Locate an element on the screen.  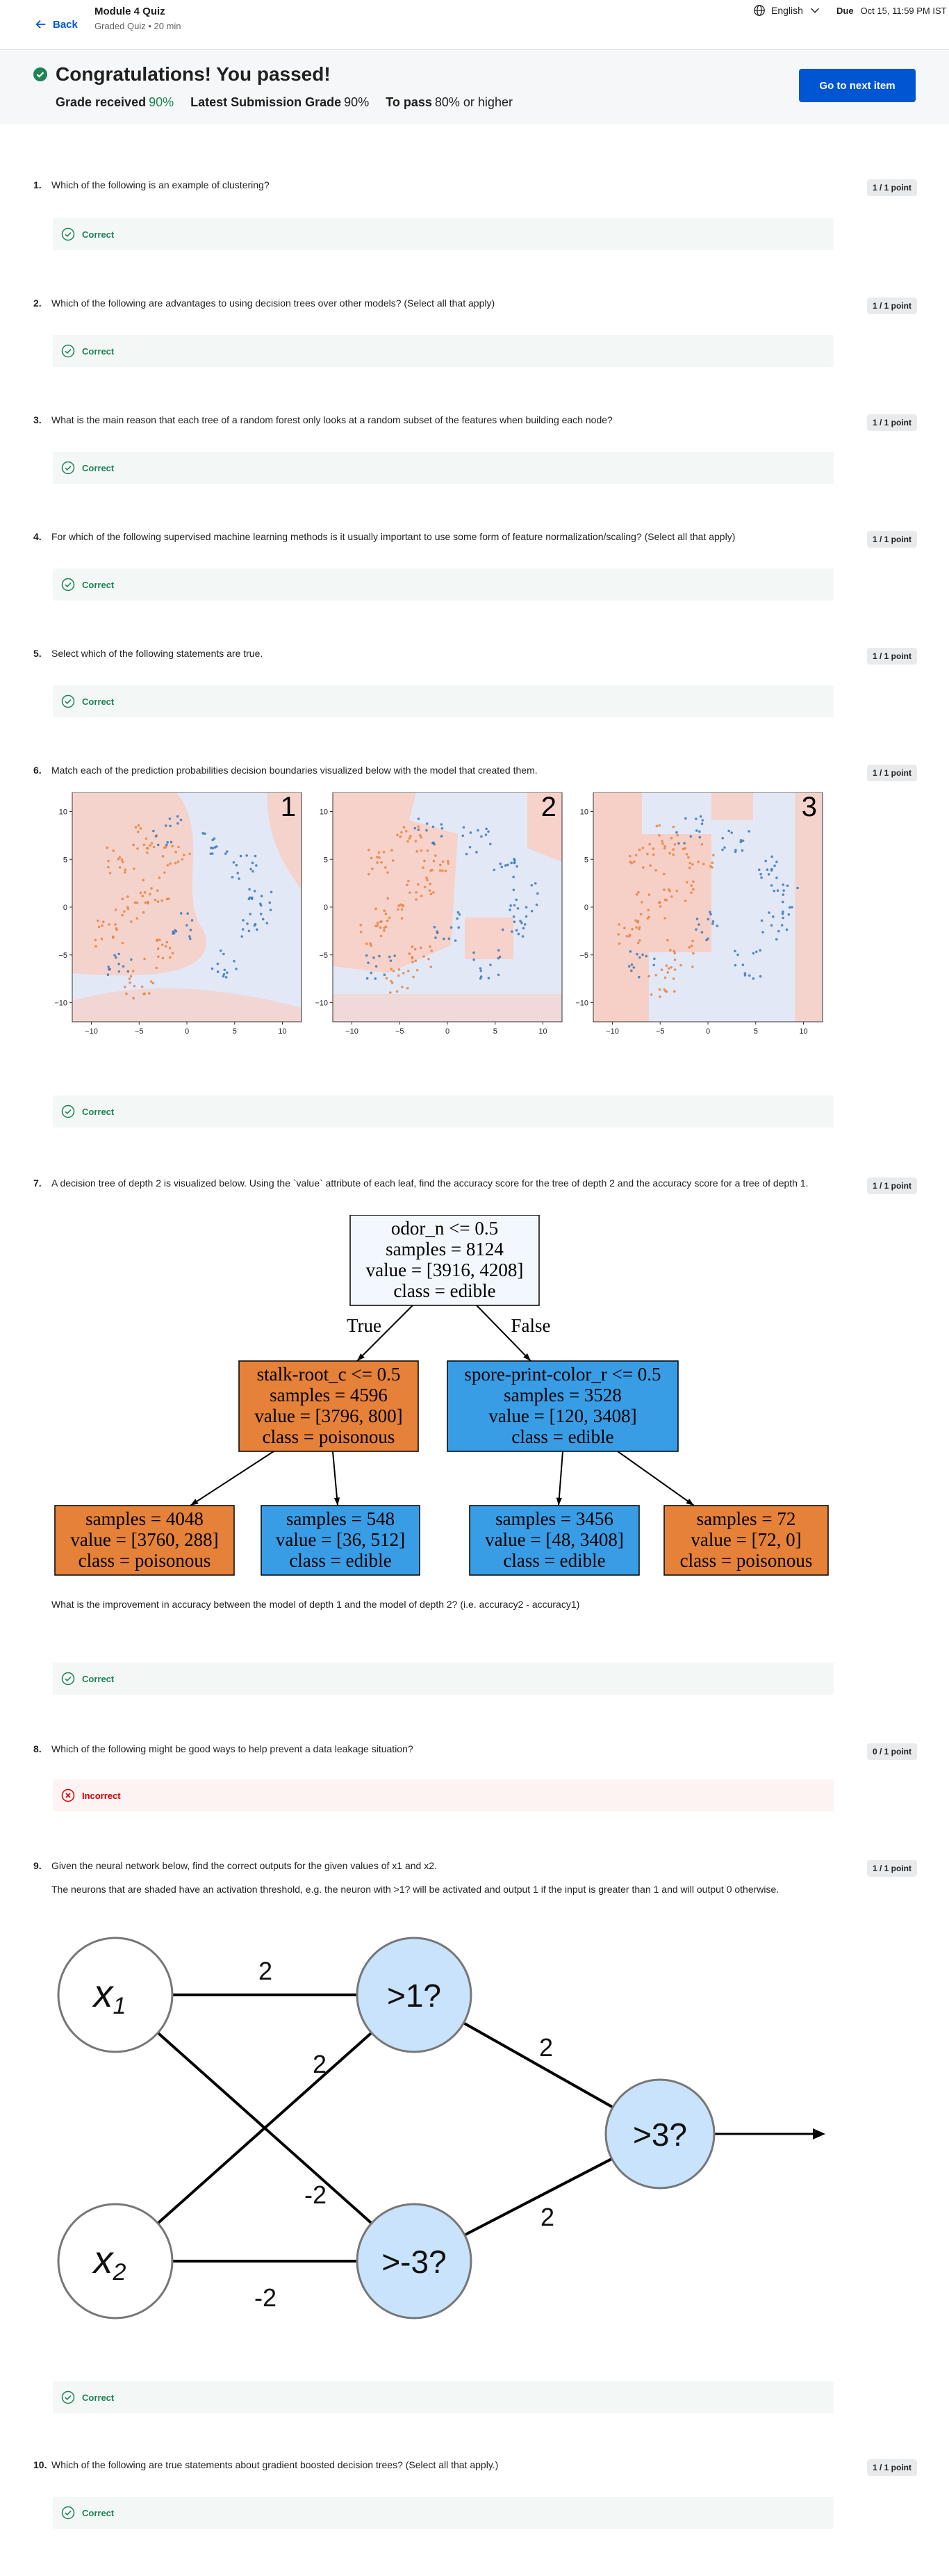
language-selector: English is located at coordinates (787, 10).